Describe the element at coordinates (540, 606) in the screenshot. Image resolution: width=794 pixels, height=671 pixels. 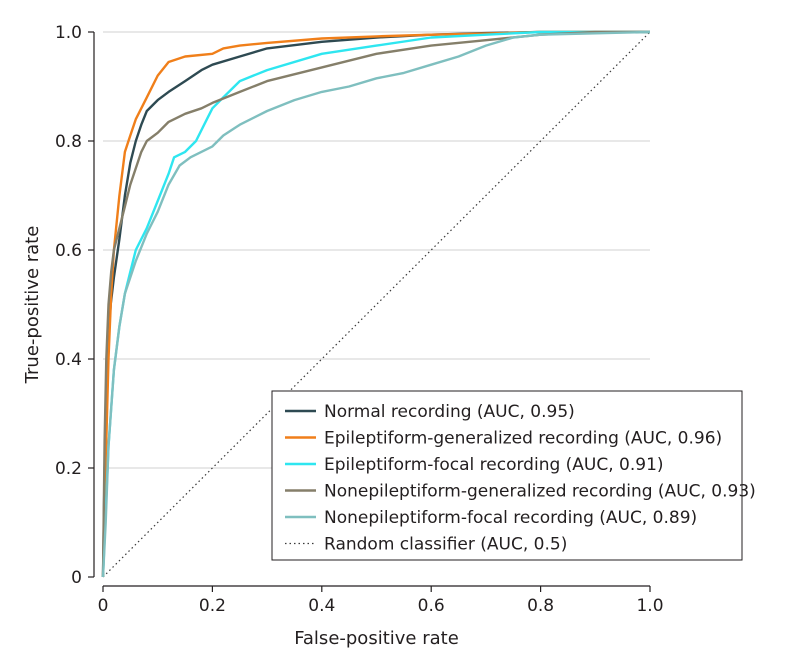
I see `x-tick-label-4: 0.8` at that location.